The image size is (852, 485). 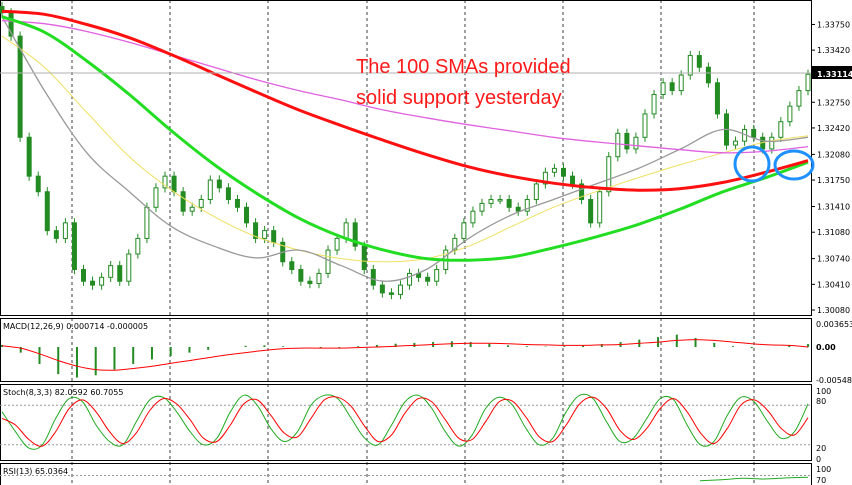 What do you see at coordinates (833, 207) in the screenshot?
I see `price-tick-7: 1.31410` at bounding box center [833, 207].